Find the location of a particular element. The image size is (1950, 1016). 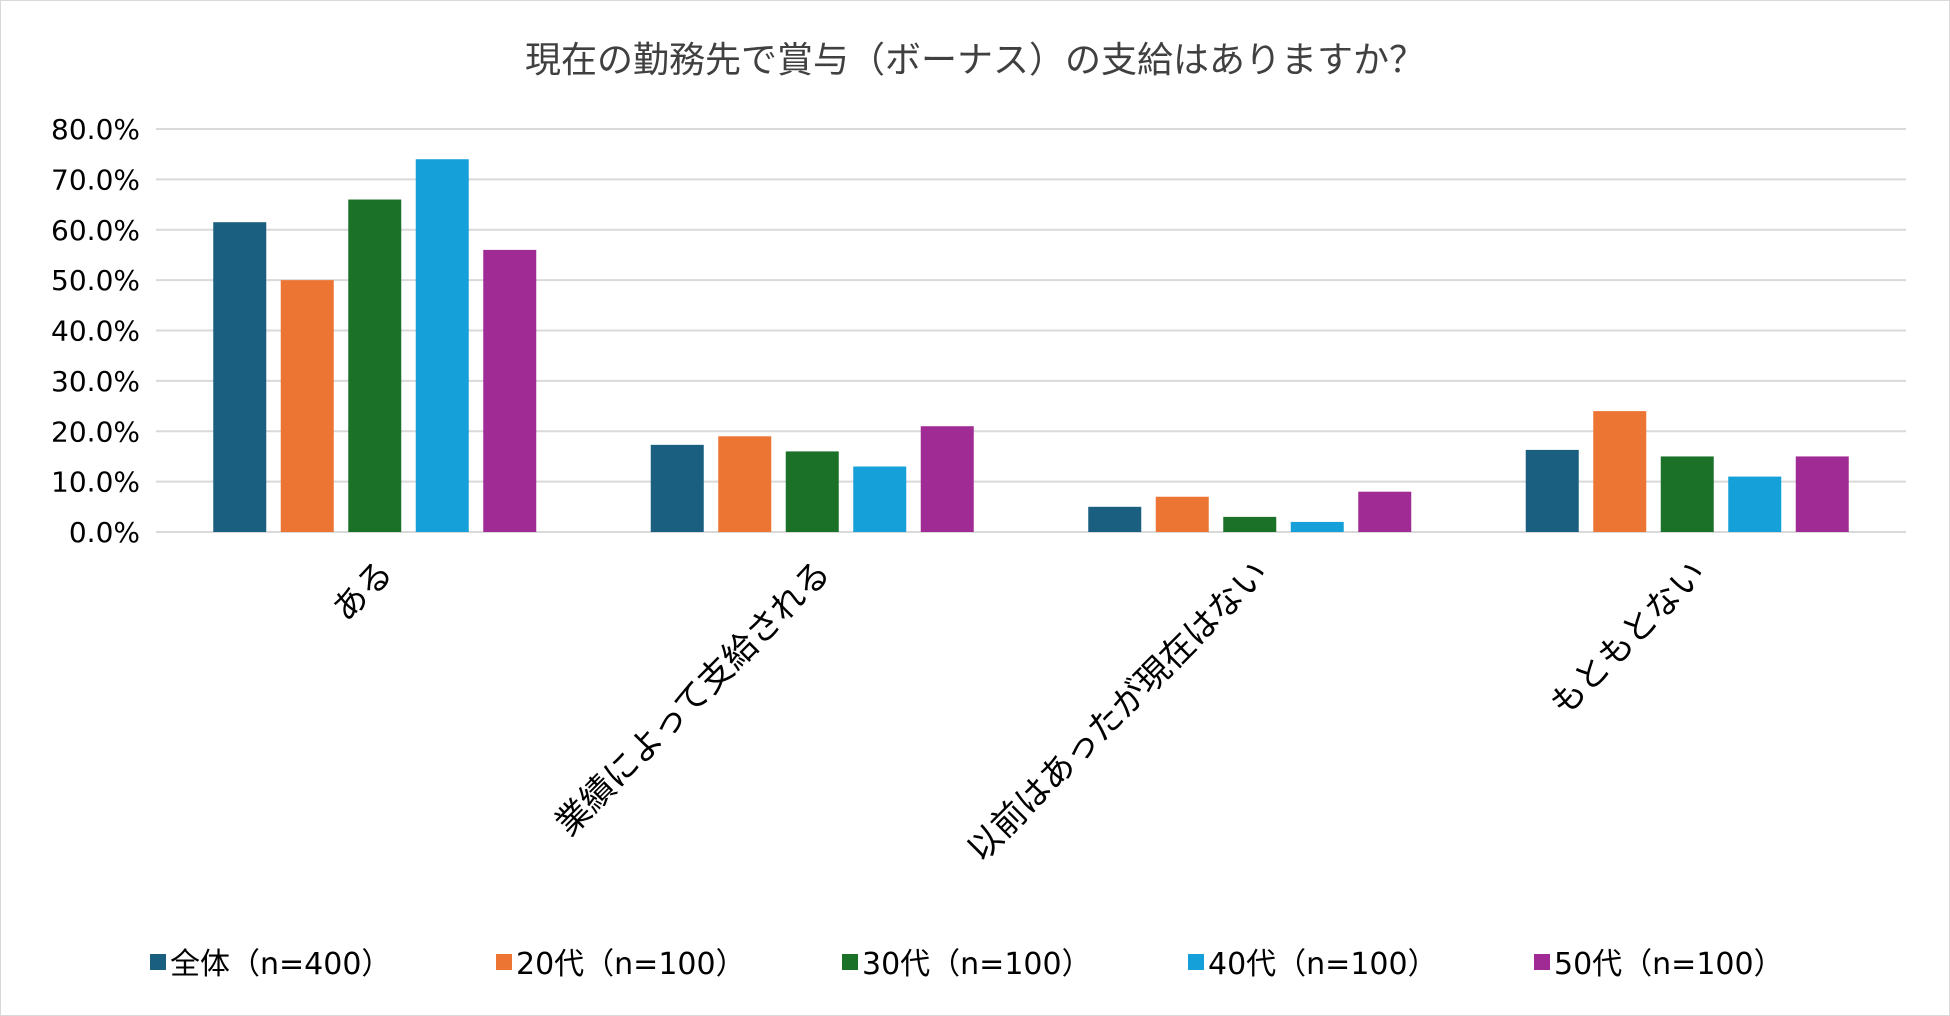

y-tick-label: 20.0% is located at coordinates (95, 431).